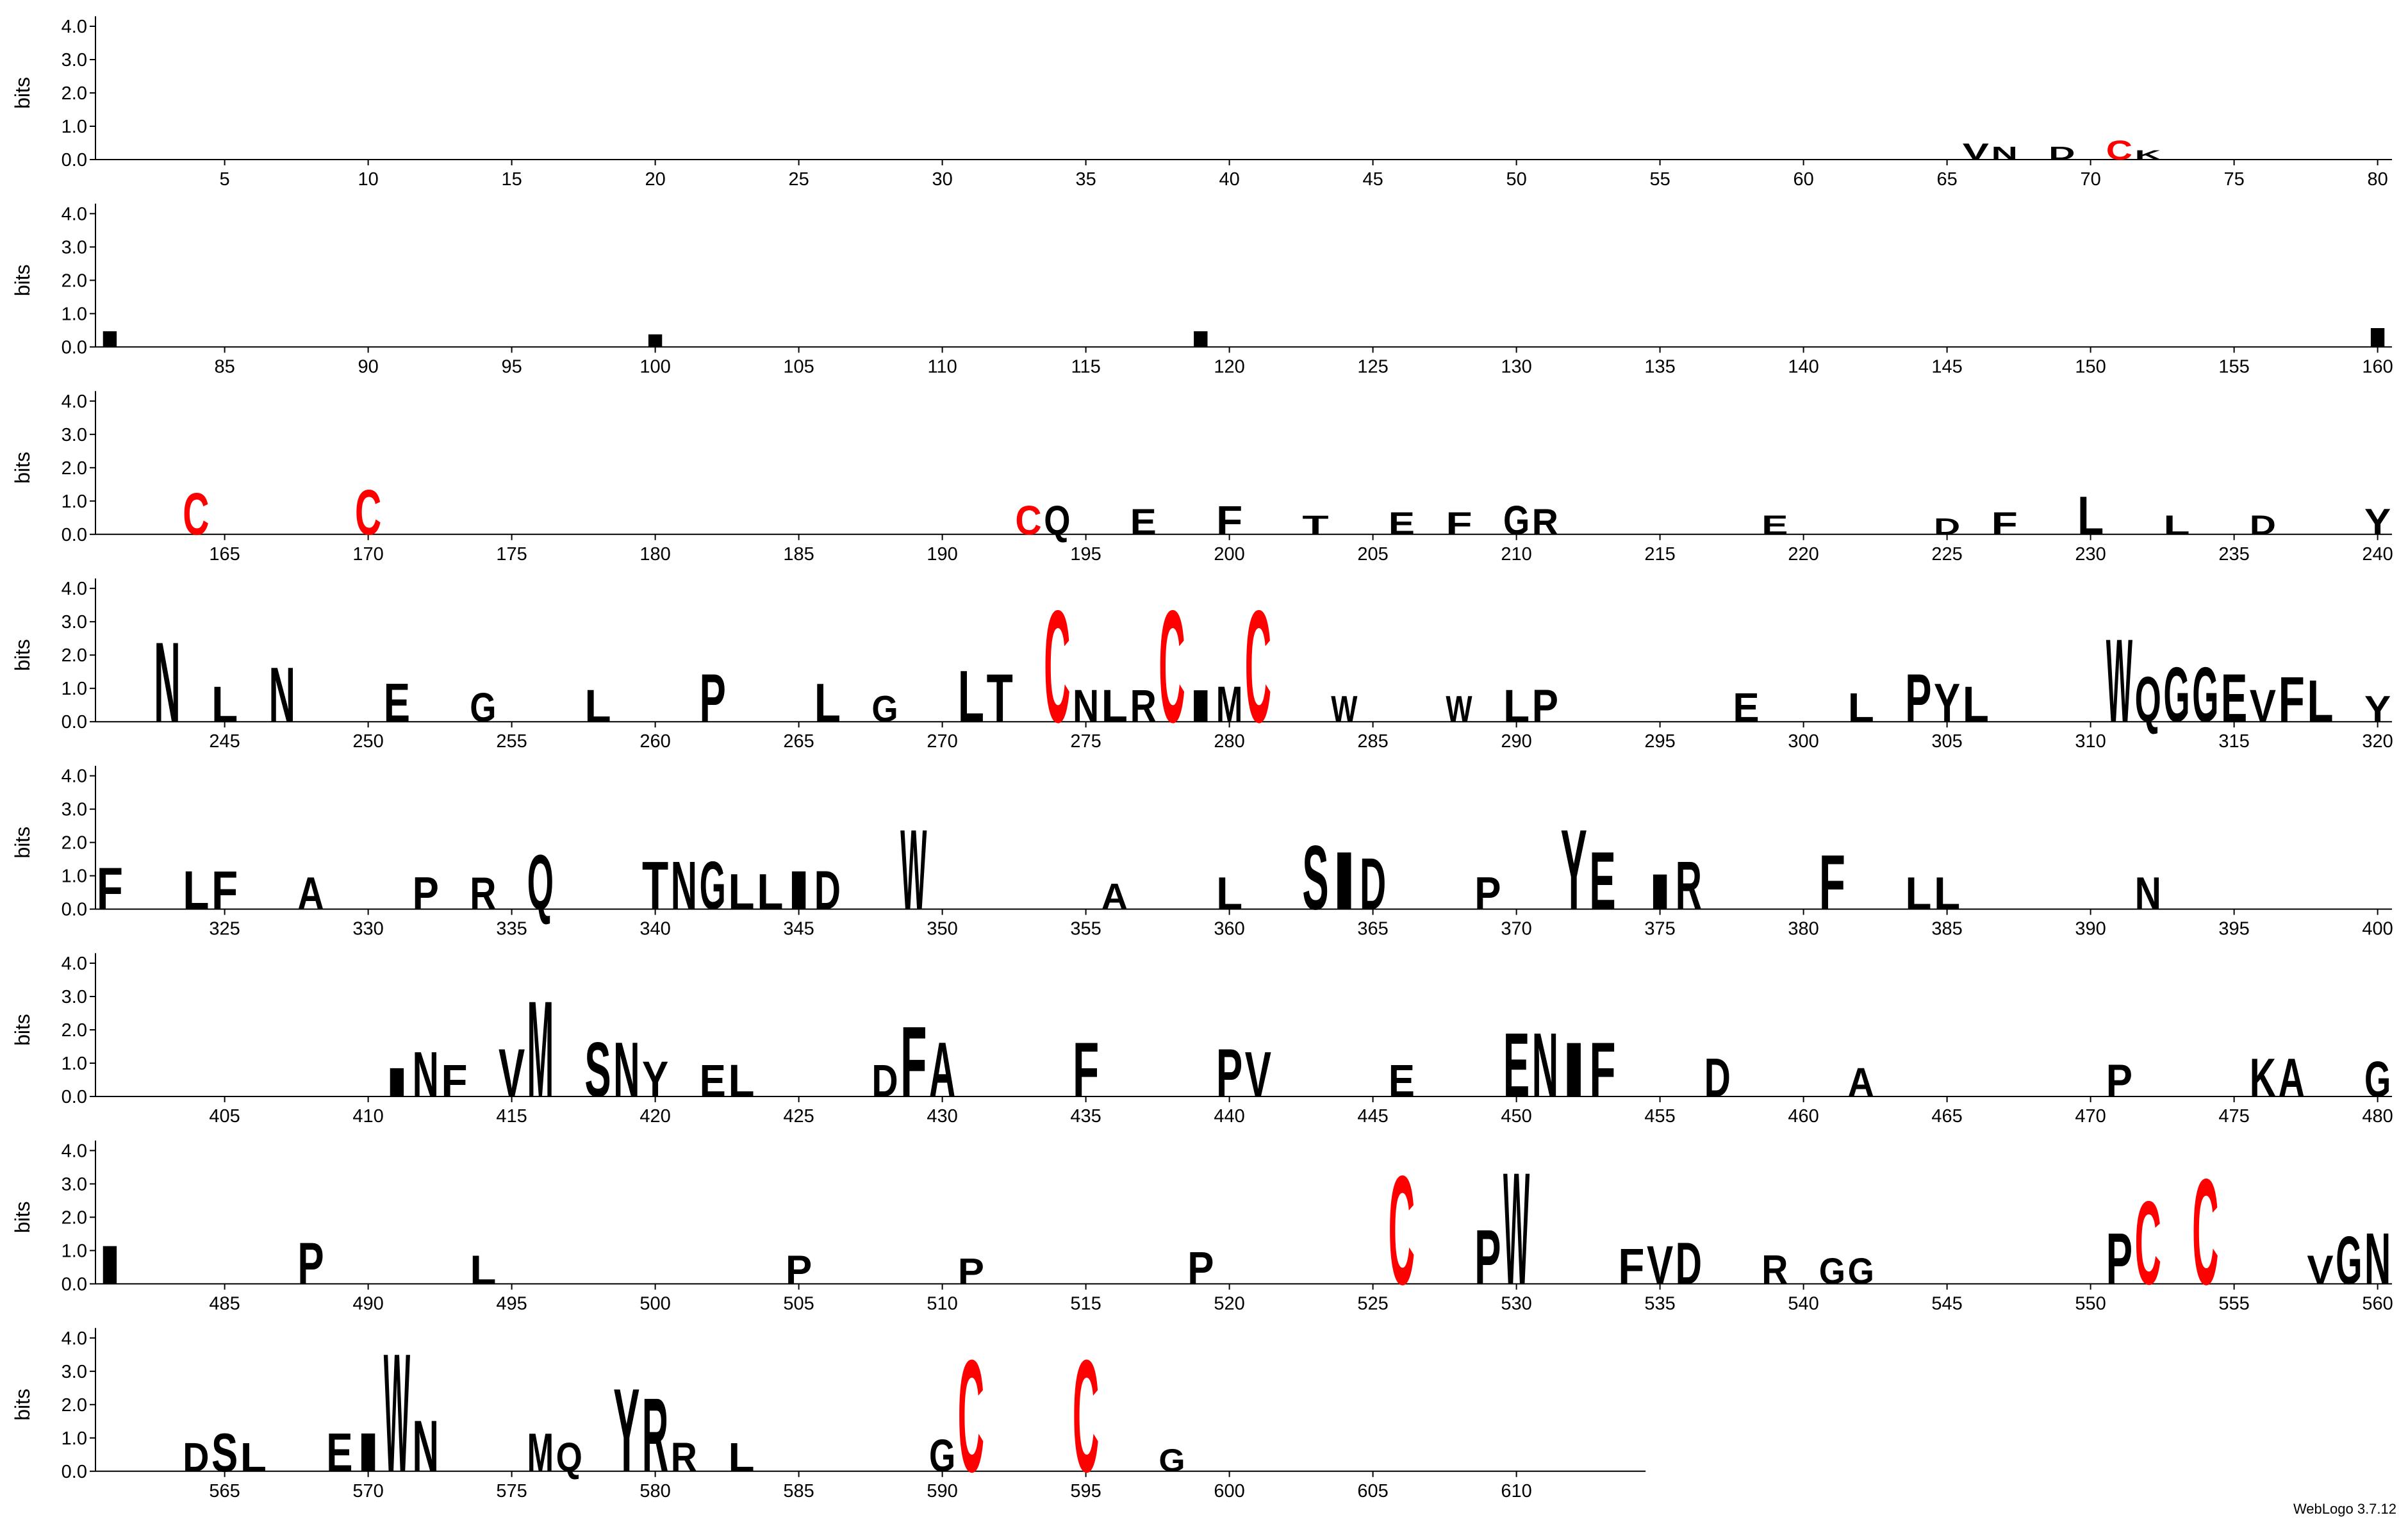  Describe the element at coordinates (2378, 1116) in the screenshot. I see `x-tick-label: 480` at that location.